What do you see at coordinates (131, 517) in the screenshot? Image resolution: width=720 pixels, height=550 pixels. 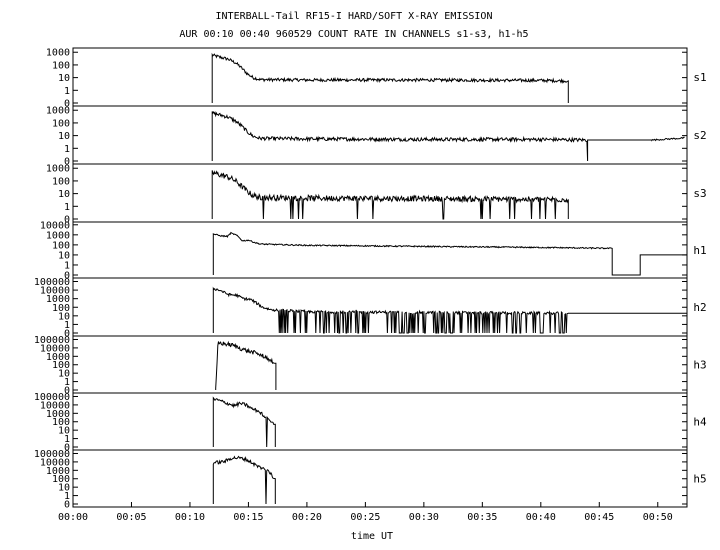 I see `x-tick-label: 00:05` at bounding box center [131, 517].